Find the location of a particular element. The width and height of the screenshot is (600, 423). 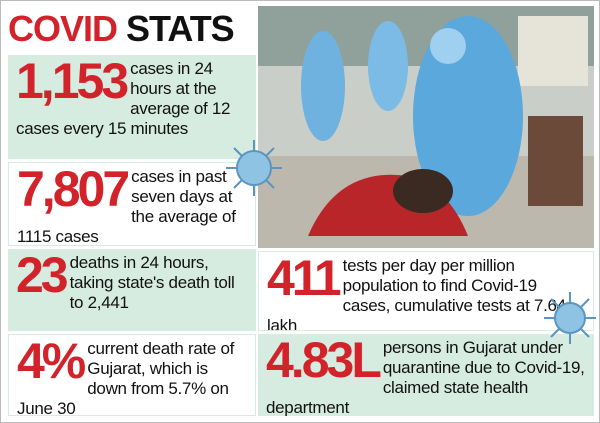

photo-head is located at coordinates (448, 46).